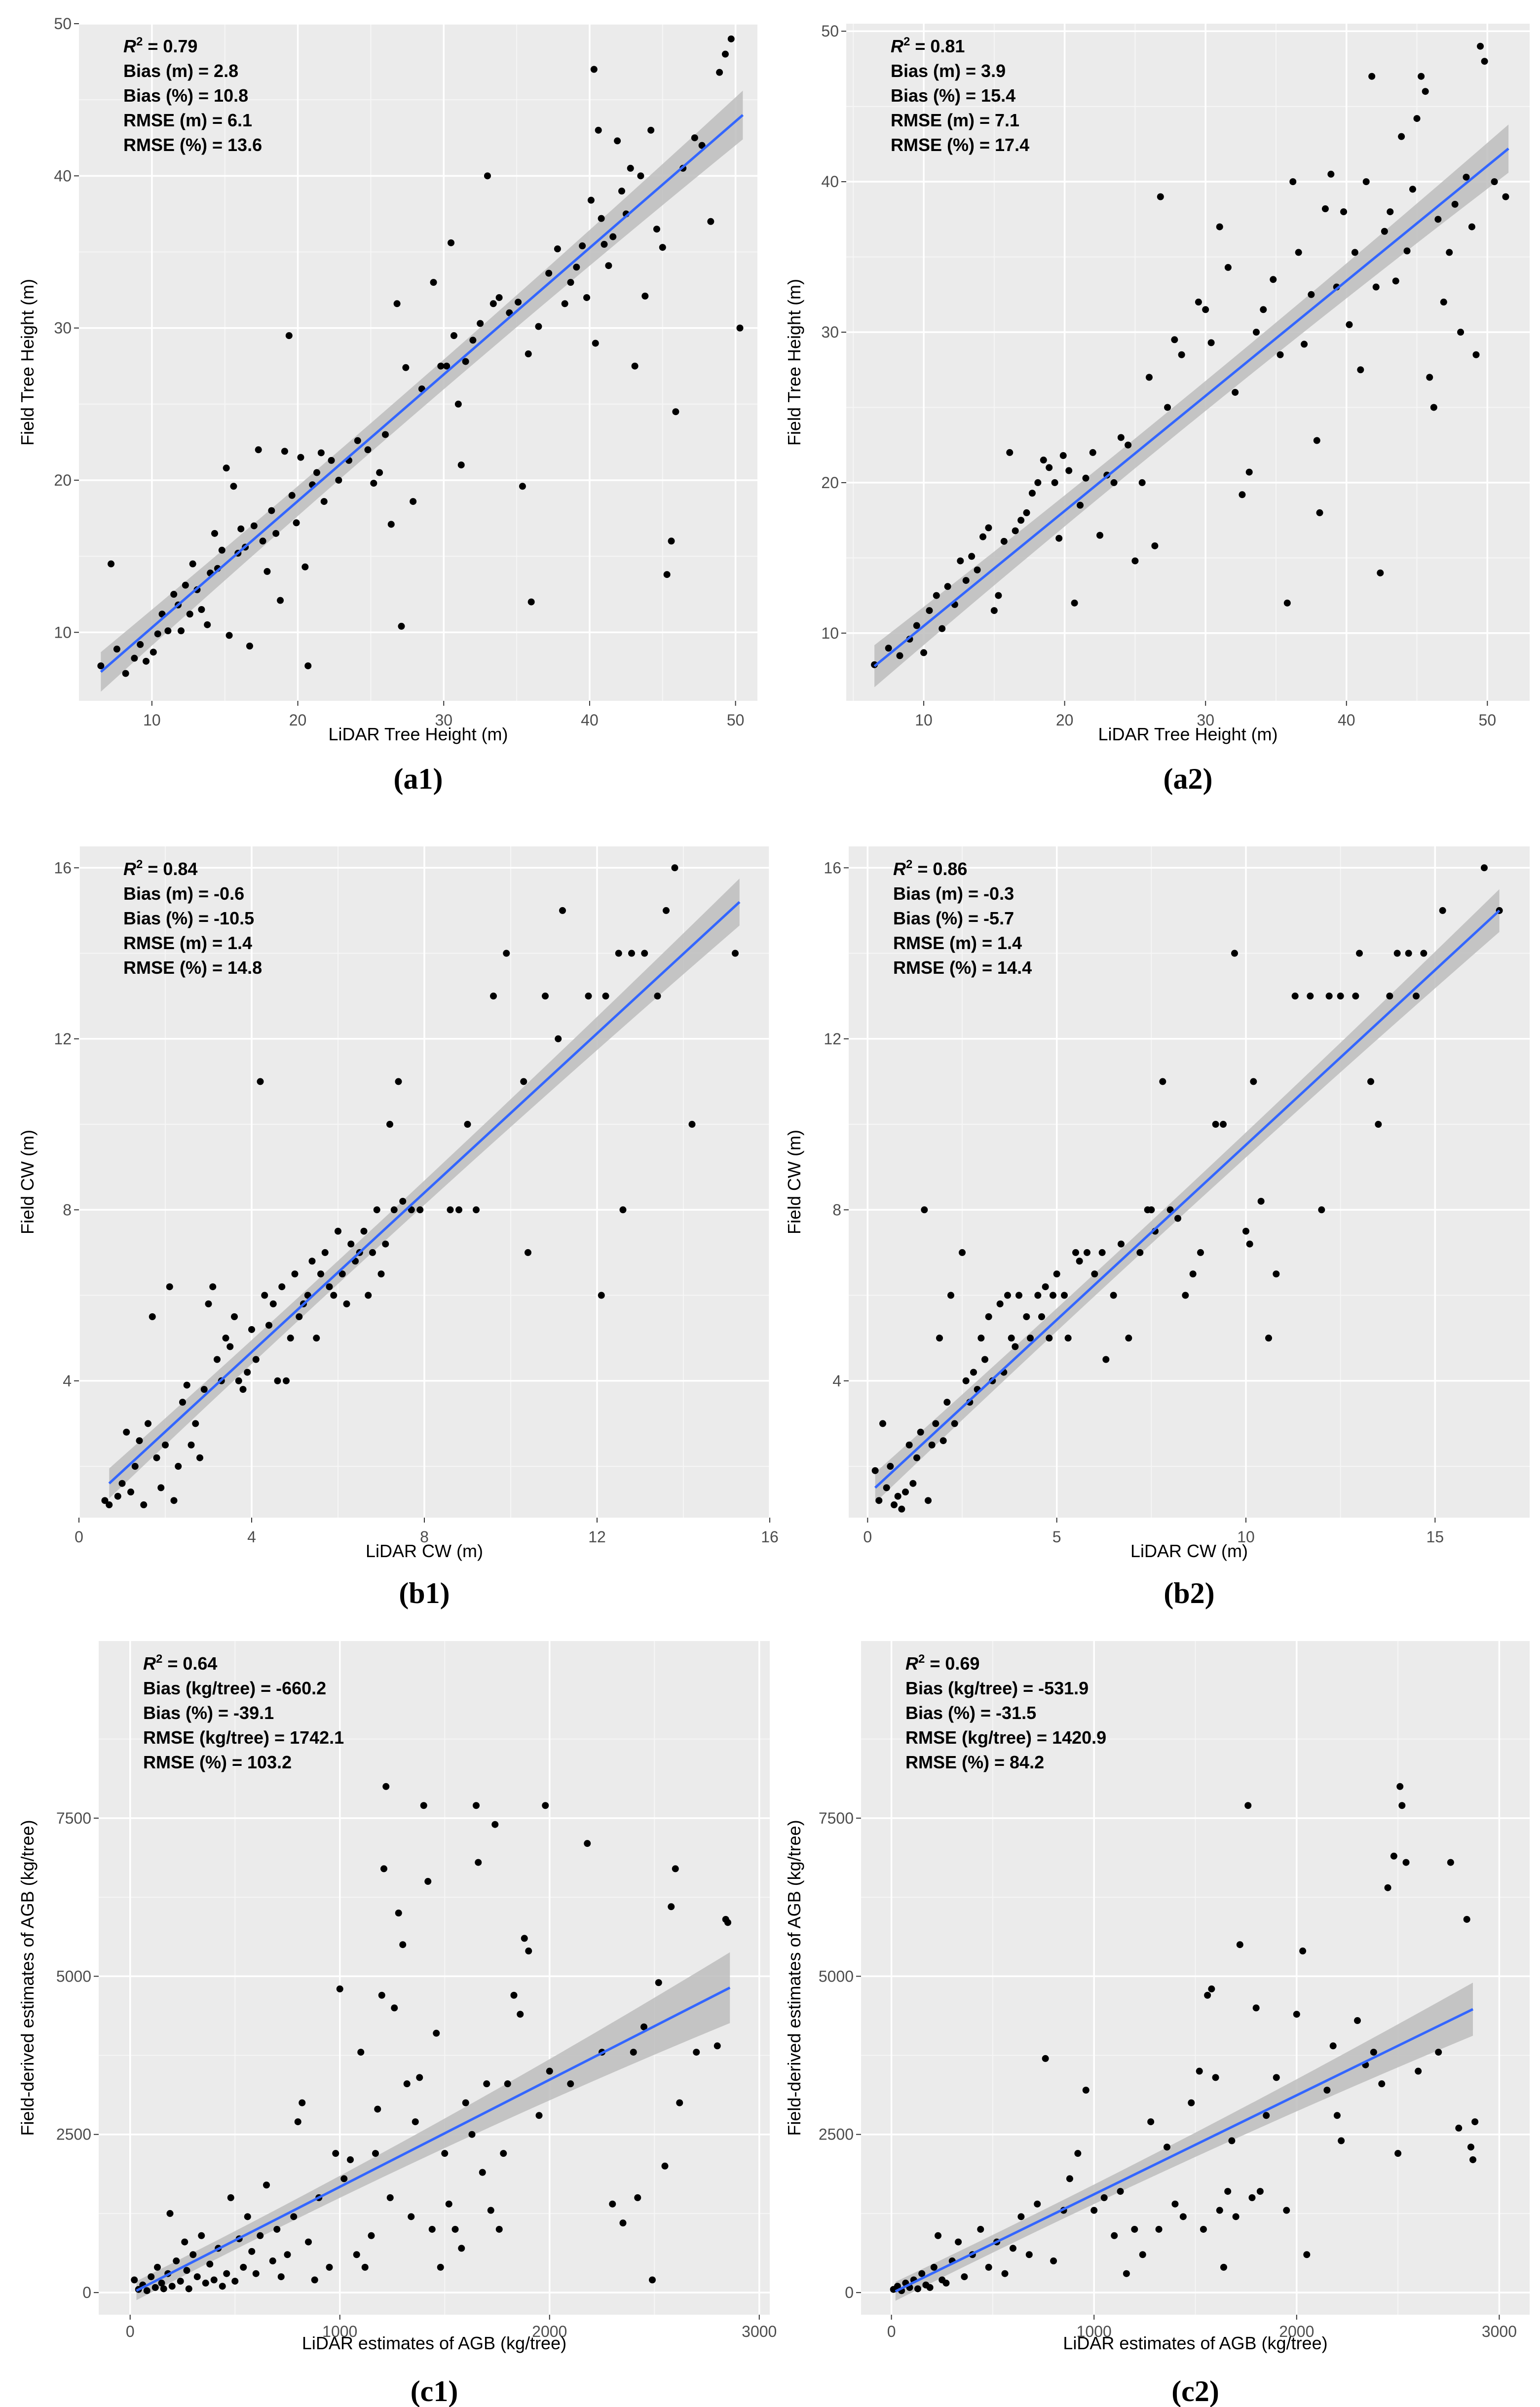 Image resolution: width=1540 pixels, height=2407 pixels. Describe the element at coordinates (1435, 1537) in the screenshot. I see `x-tick-label: 15` at that location.